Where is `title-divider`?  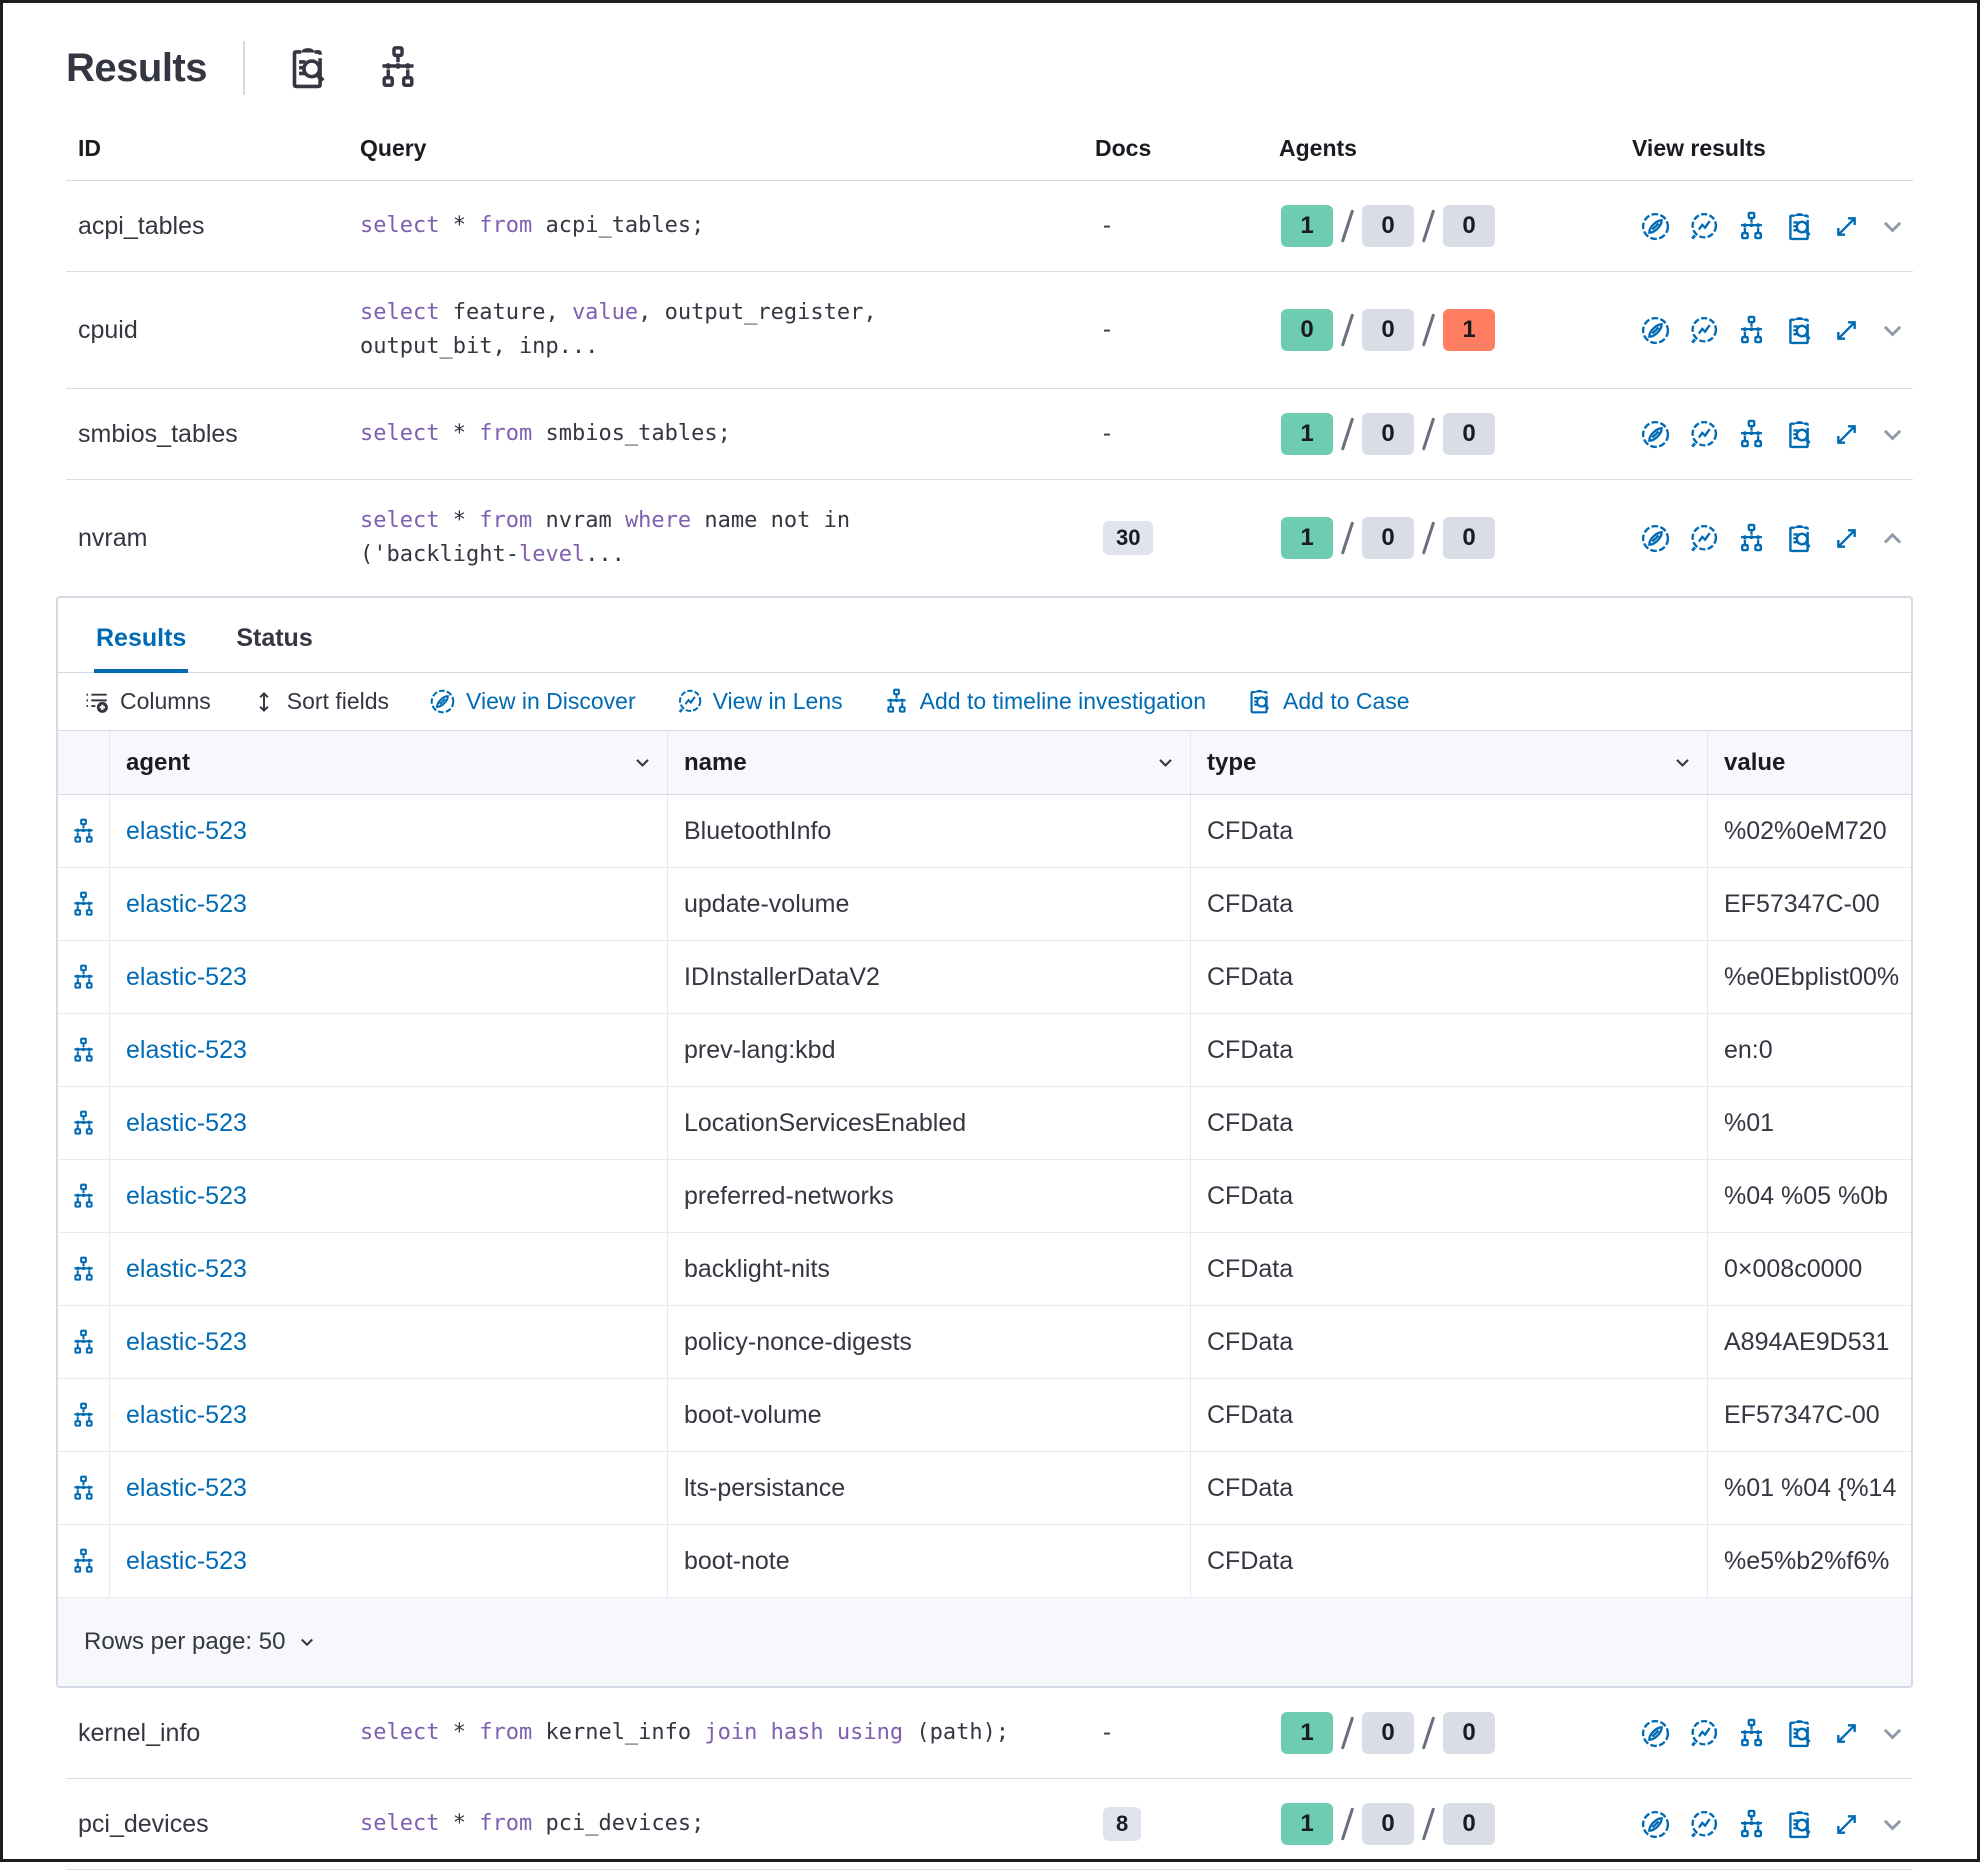 title-divider is located at coordinates (244, 68).